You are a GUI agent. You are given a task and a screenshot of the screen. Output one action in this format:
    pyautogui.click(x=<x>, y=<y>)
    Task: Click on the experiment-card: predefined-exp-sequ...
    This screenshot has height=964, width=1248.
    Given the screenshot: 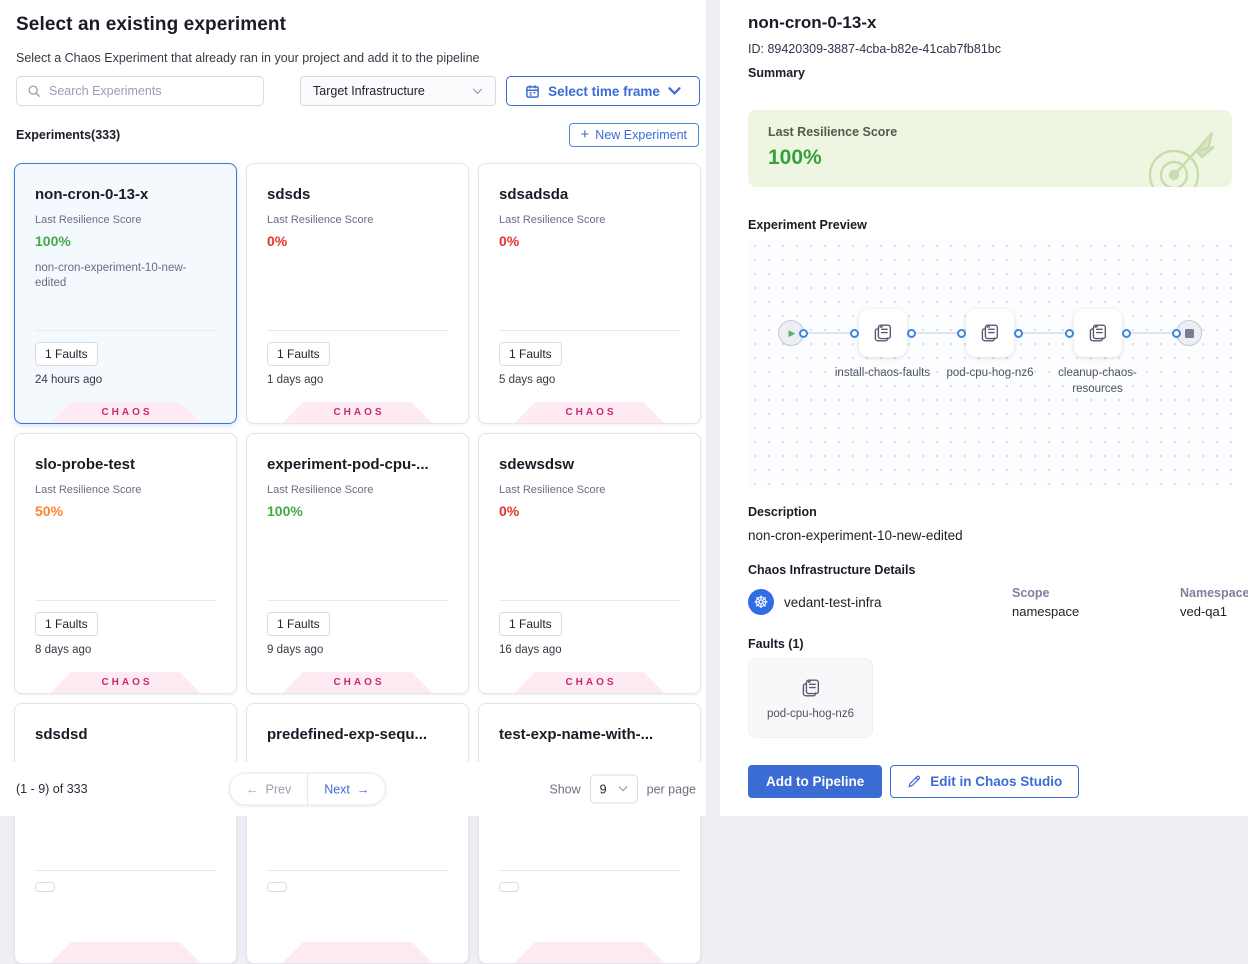 What is the action you would take?
    pyautogui.click(x=357, y=833)
    